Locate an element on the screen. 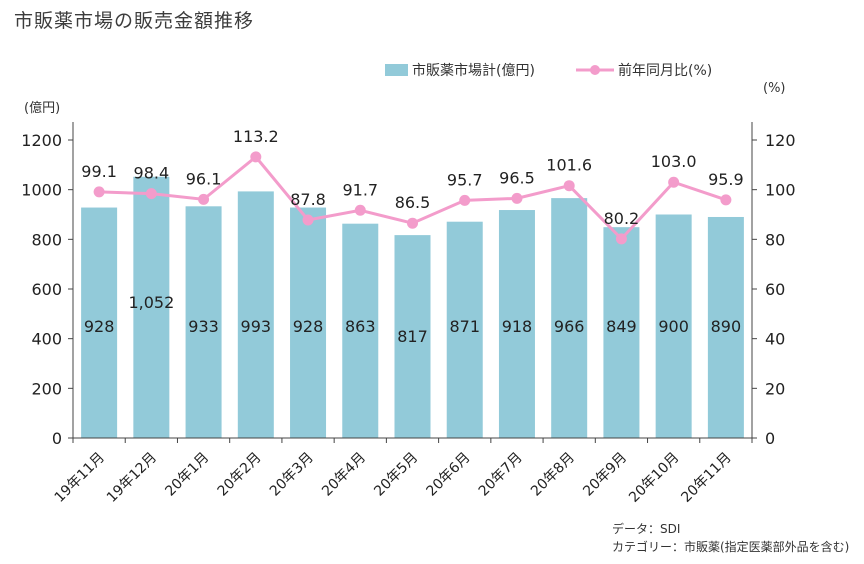  yoy-value-label: 96.1 is located at coordinates (204, 178).